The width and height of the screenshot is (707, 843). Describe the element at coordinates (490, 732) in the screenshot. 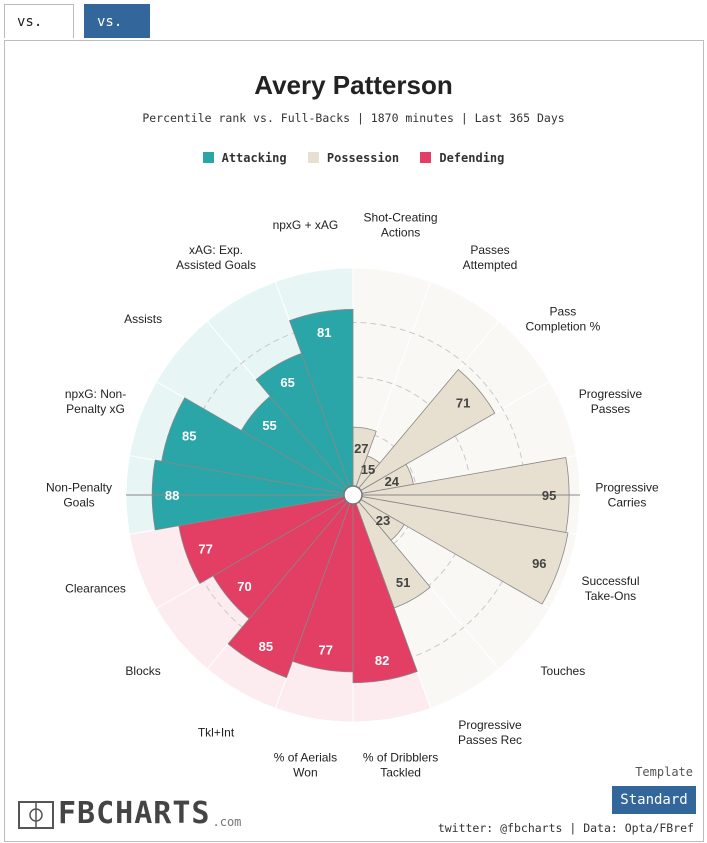

I see `metric-label: Progressive Passes Rec` at that location.